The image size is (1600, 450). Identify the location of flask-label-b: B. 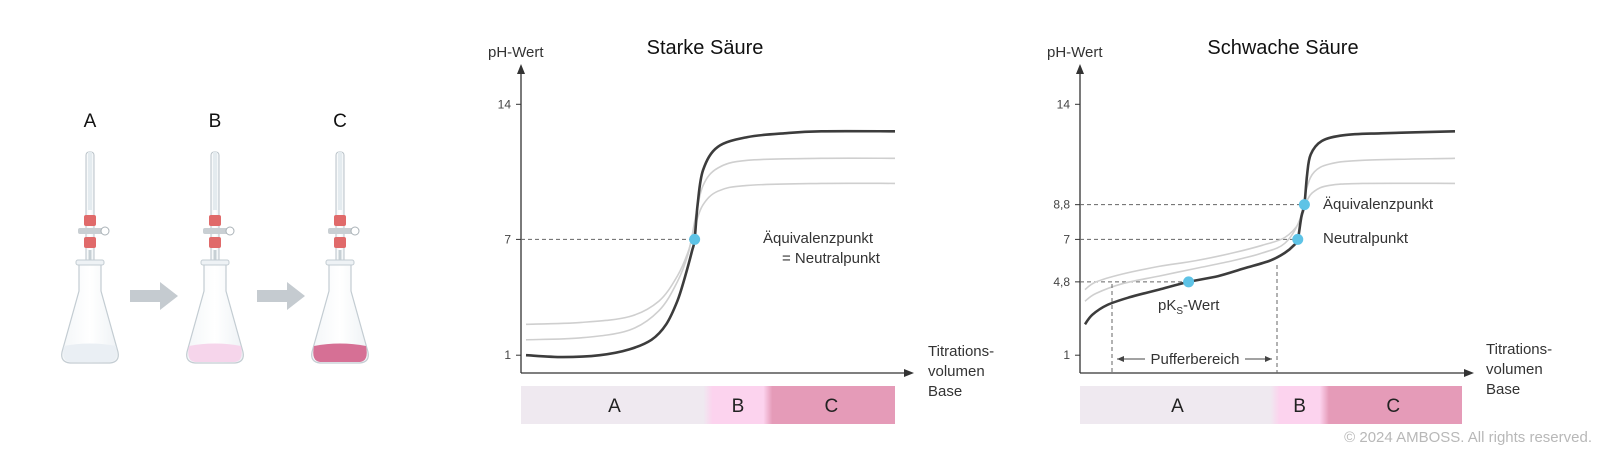
(215, 121).